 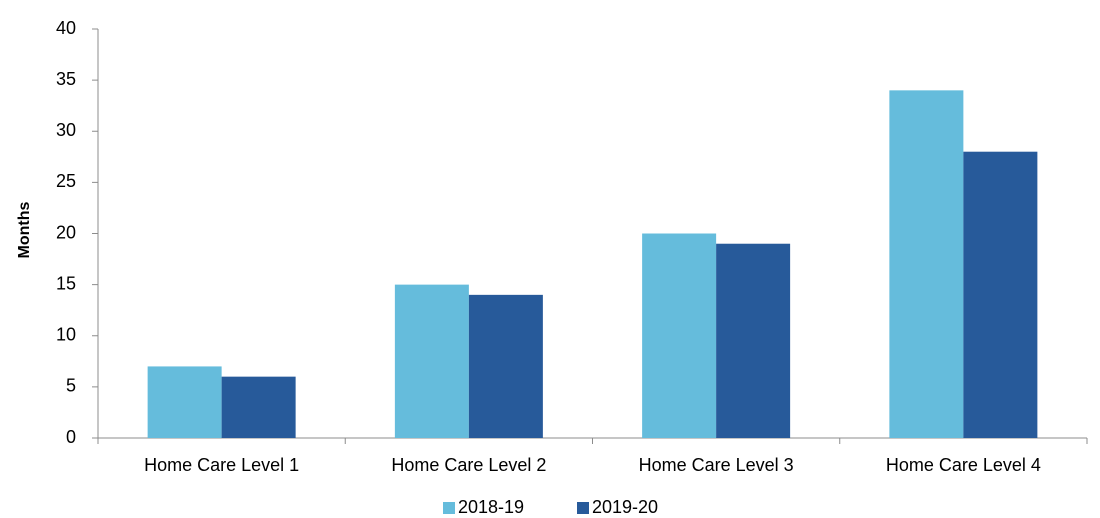 I want to click on y-tick-label: 10, so click(x=66, y=335).